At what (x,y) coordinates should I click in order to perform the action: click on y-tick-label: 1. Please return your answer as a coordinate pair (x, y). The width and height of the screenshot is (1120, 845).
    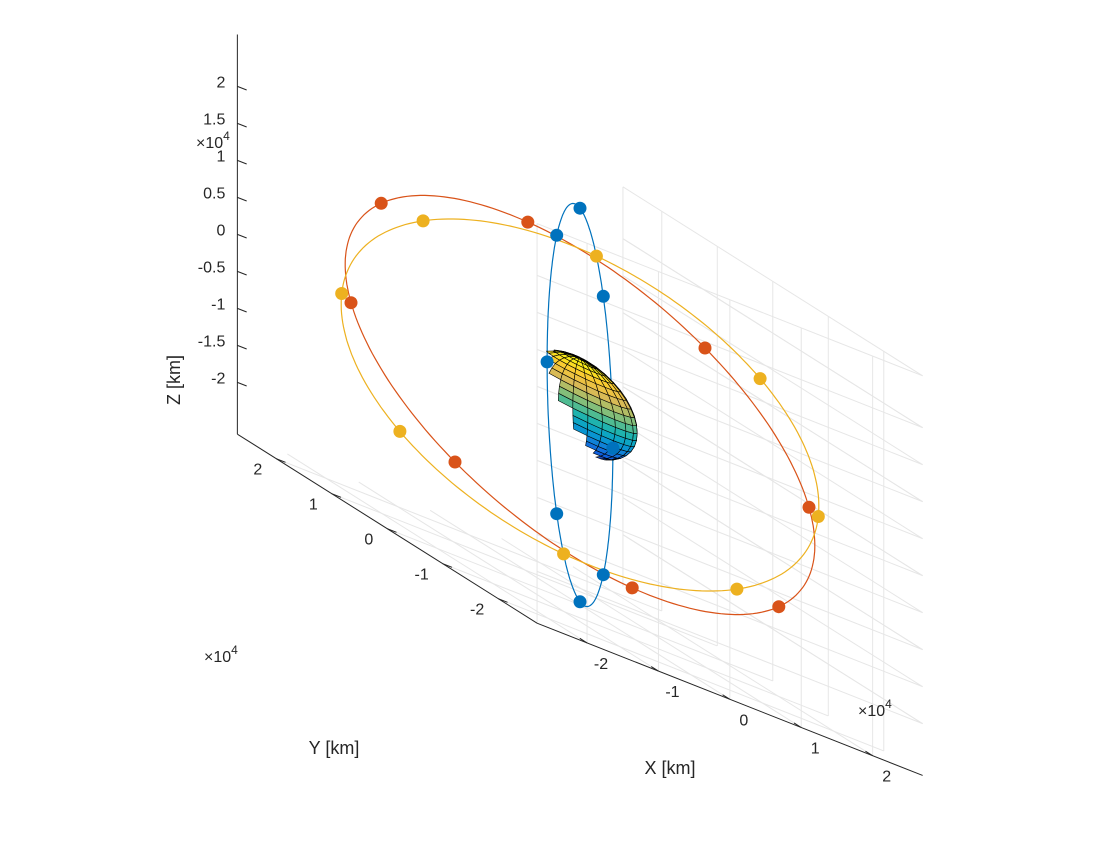
    Looking at the image, I should click on (313, 505).